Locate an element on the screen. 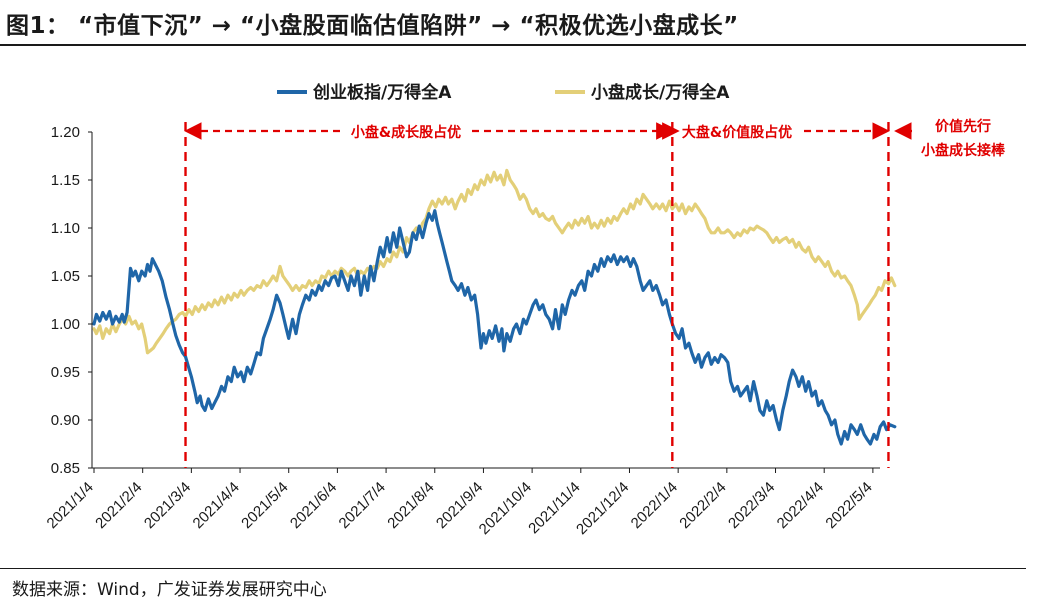 The height and width of the screenshot is (607, 1042). legend-label-blue: 创业板指/万得全A is located at coordinates (382, 92).